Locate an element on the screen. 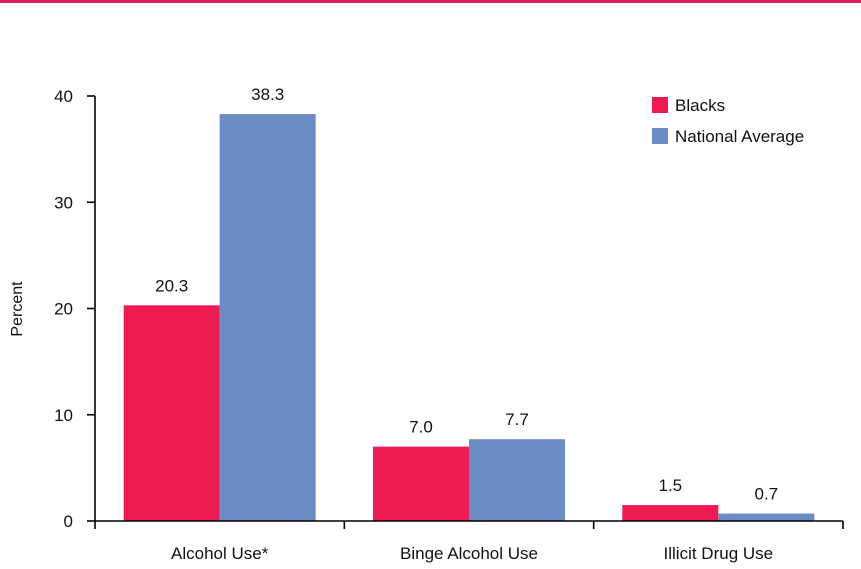 Image resolution: width=861 pixels, height=569 pixels. legend: Blacks National Average is located at coordinates (728, 121).